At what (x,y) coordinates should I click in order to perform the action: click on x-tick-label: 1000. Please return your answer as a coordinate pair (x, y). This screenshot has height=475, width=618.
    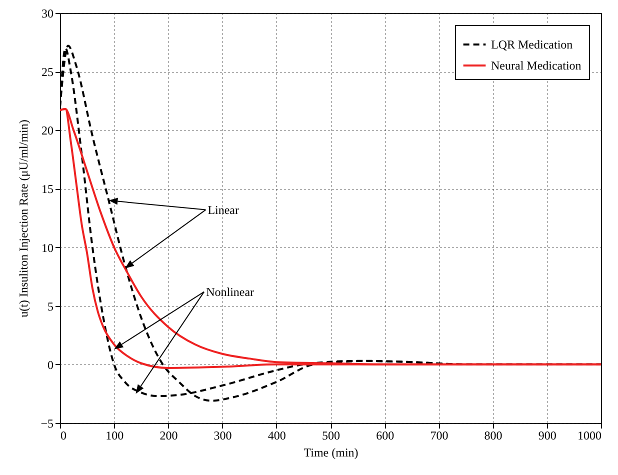
    Looking at the image, I should click on (590, 435).